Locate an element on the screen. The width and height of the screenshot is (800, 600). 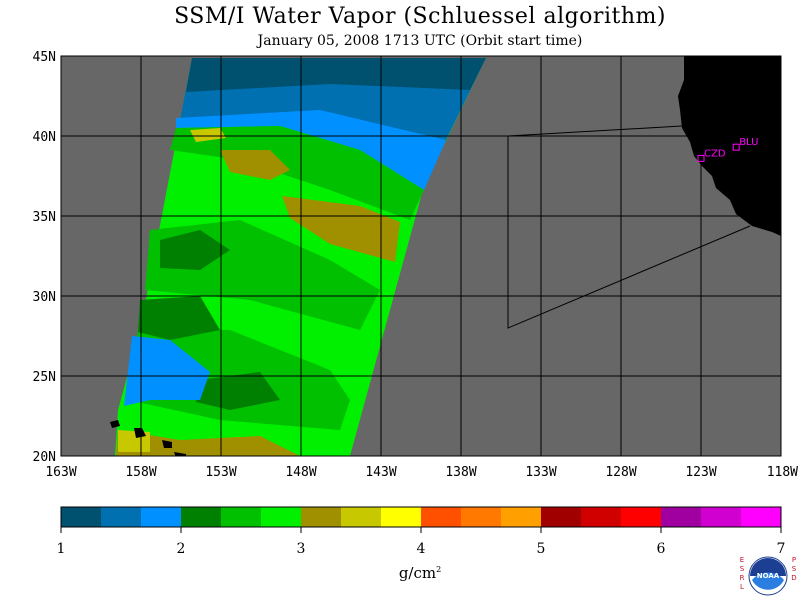
colorbar-tick-label: 5 is located at coordinates (541, 549).